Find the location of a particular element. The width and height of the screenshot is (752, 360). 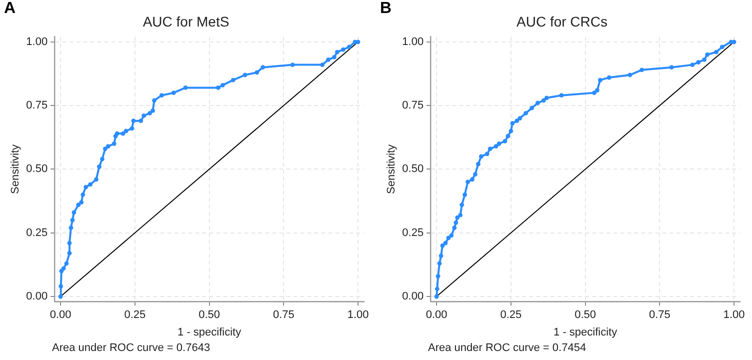

chart-title: AUC for MetS is located at coordinates (186, 21).